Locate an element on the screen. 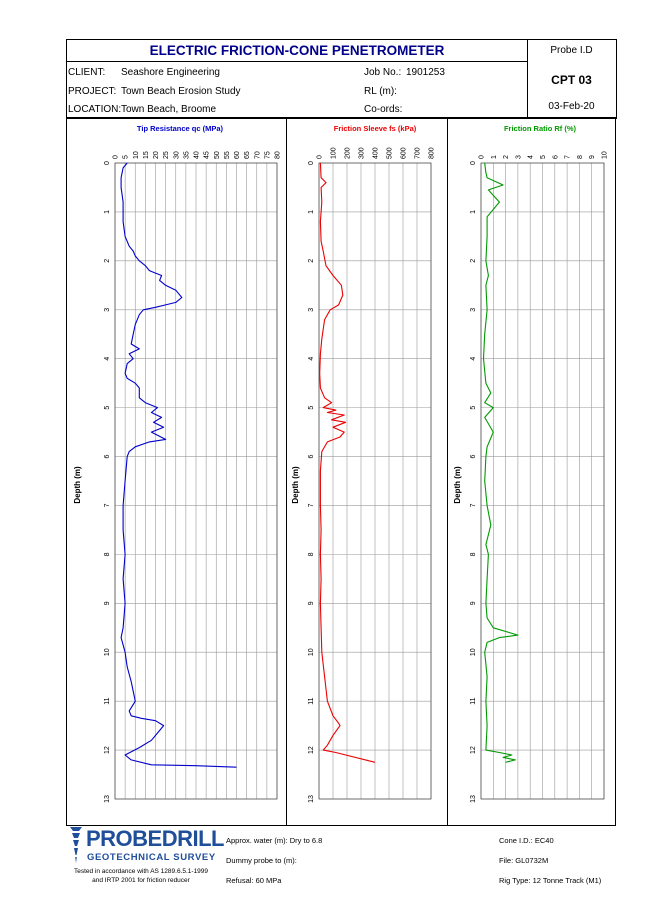  ratio-x-tick-label: 2 is located at coordinates (506, 157).